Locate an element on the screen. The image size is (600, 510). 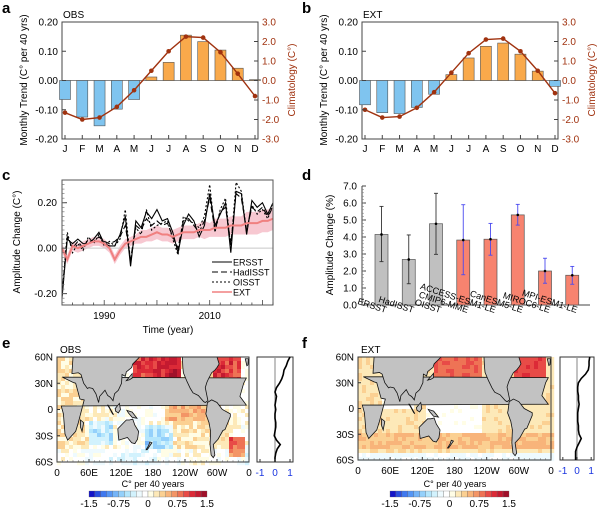
panel-c-xlabel: Time (year) is located at coordinates (168, 330).